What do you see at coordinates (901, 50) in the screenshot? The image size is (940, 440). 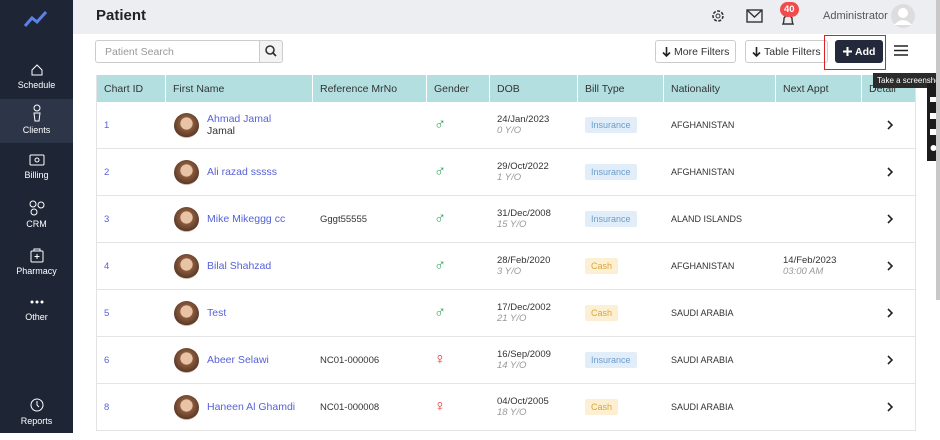 I see `menu-icon` at bounding box center [901, 50].